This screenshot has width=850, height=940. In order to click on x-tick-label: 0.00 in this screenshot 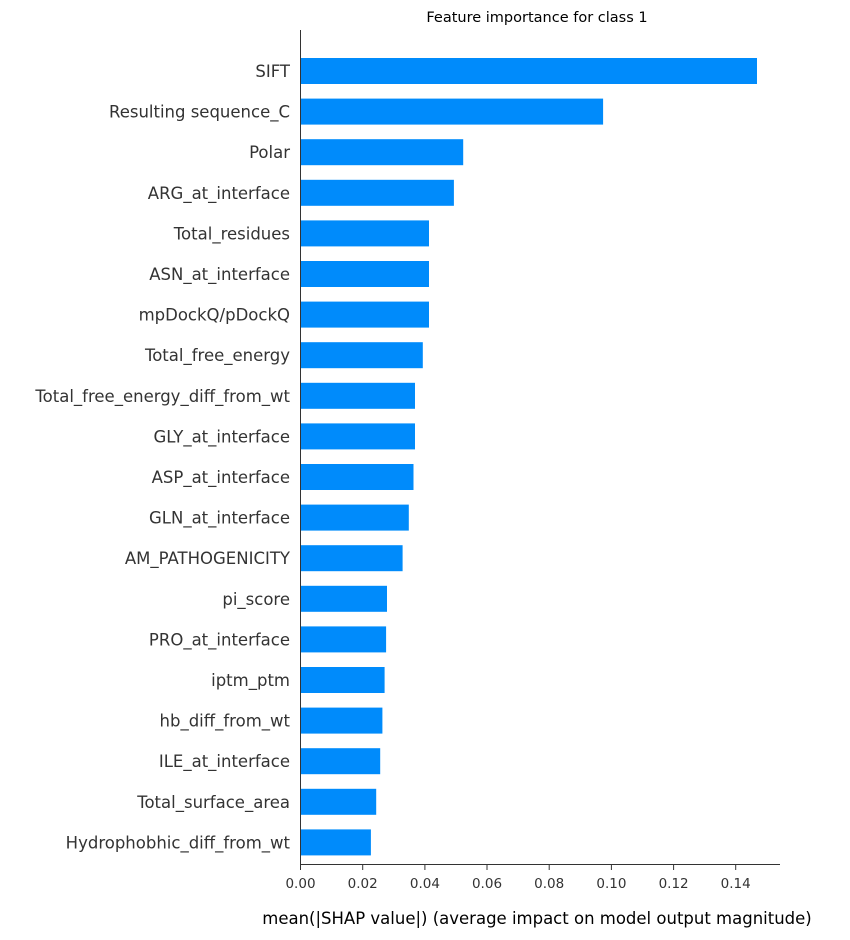, I will do `click(300, 884)`.